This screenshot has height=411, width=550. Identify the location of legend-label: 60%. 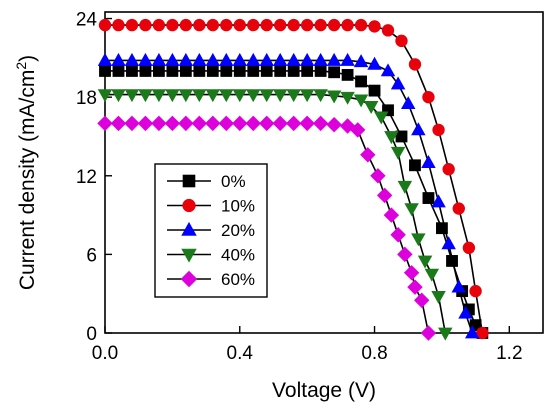
(238, 279).